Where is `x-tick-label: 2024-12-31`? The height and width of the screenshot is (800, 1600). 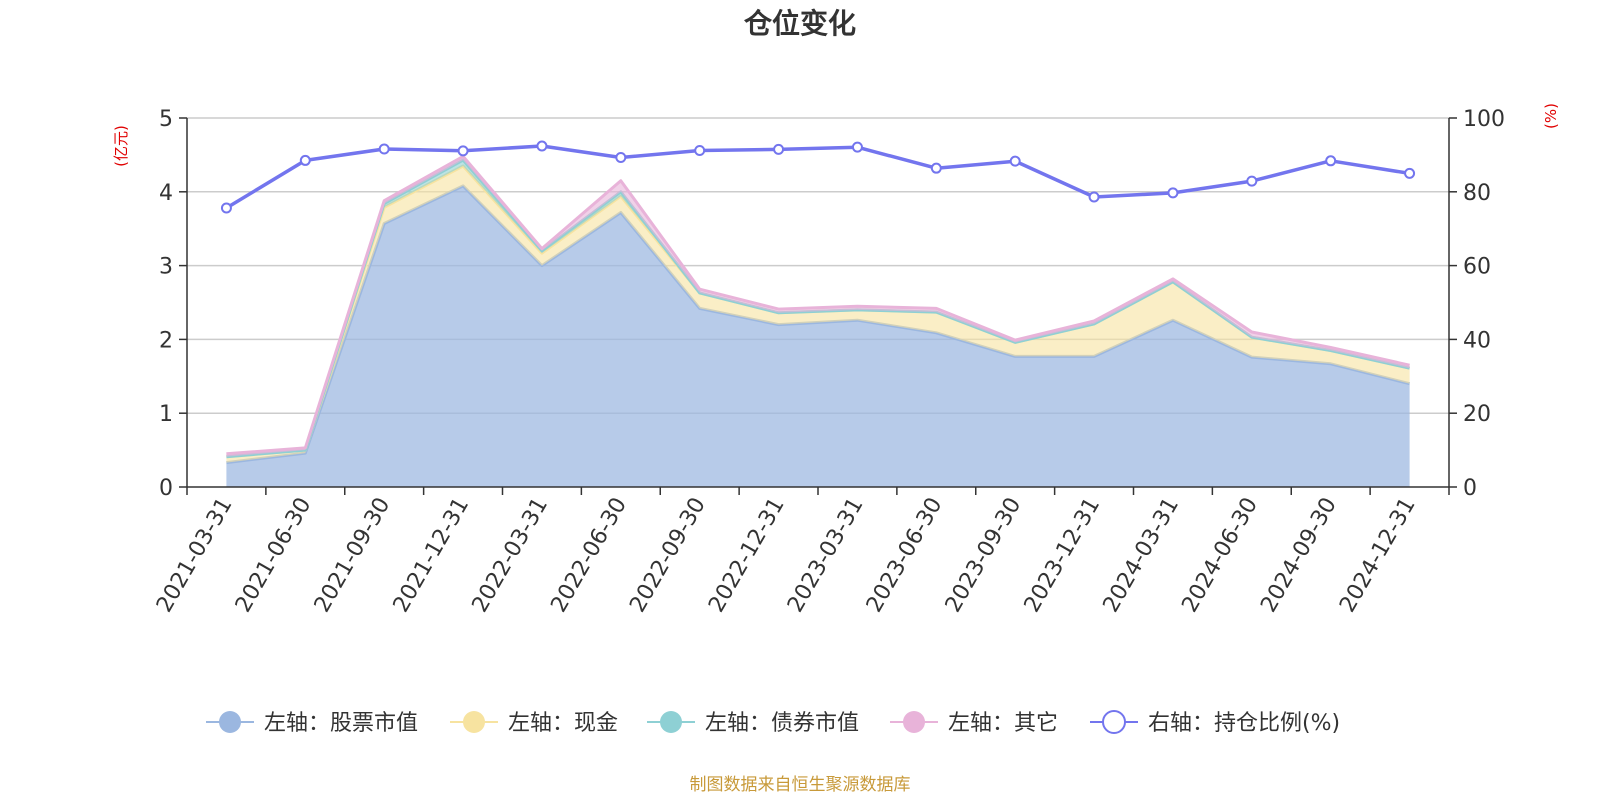 x-tick-label: 2024-12-31 is located at coordinates (1378, 555).